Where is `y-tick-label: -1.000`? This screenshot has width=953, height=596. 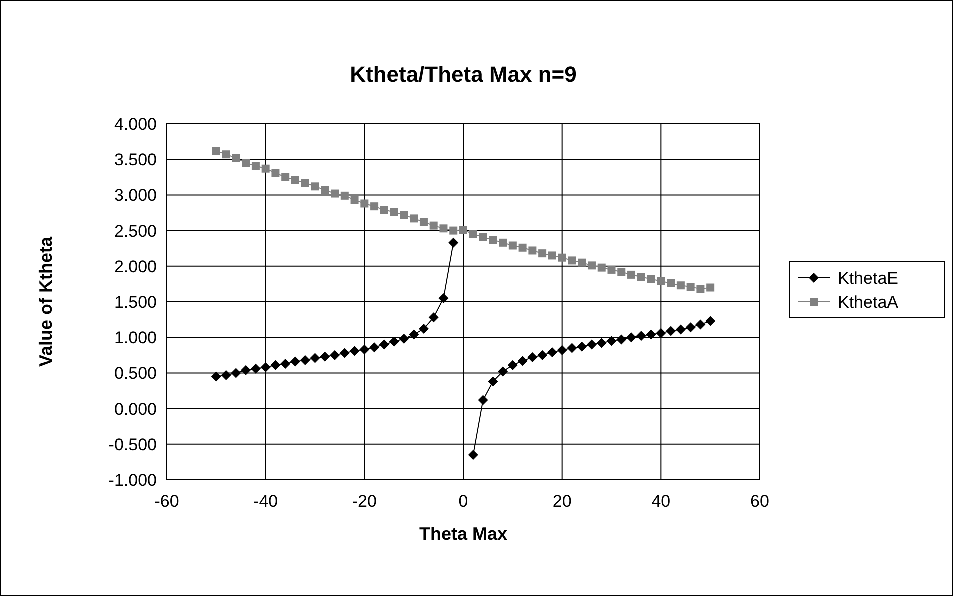 y-tick-label: -1.000 is located at coordinates (132, 480).